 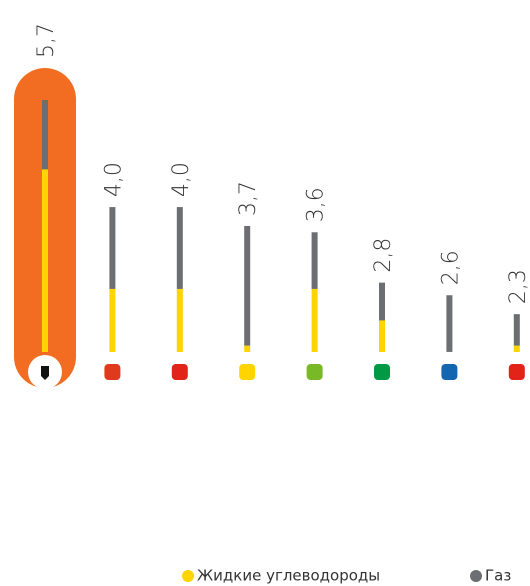 What do you see at coordinates (288, 576) in the screenshot?
I see `legend-label: Жидкие углеводороды` at bounding box center [288, 576].